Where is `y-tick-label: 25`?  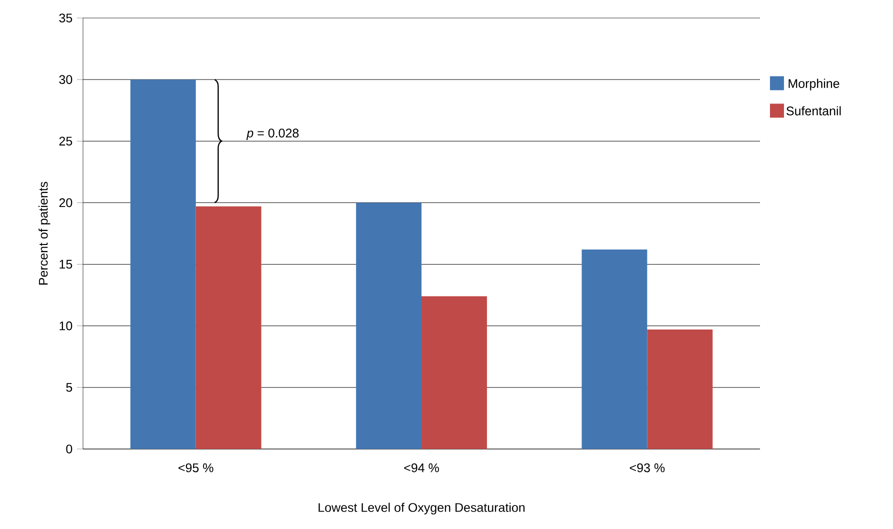
y-tick-label: 25 is located at coordinates (65, 141).